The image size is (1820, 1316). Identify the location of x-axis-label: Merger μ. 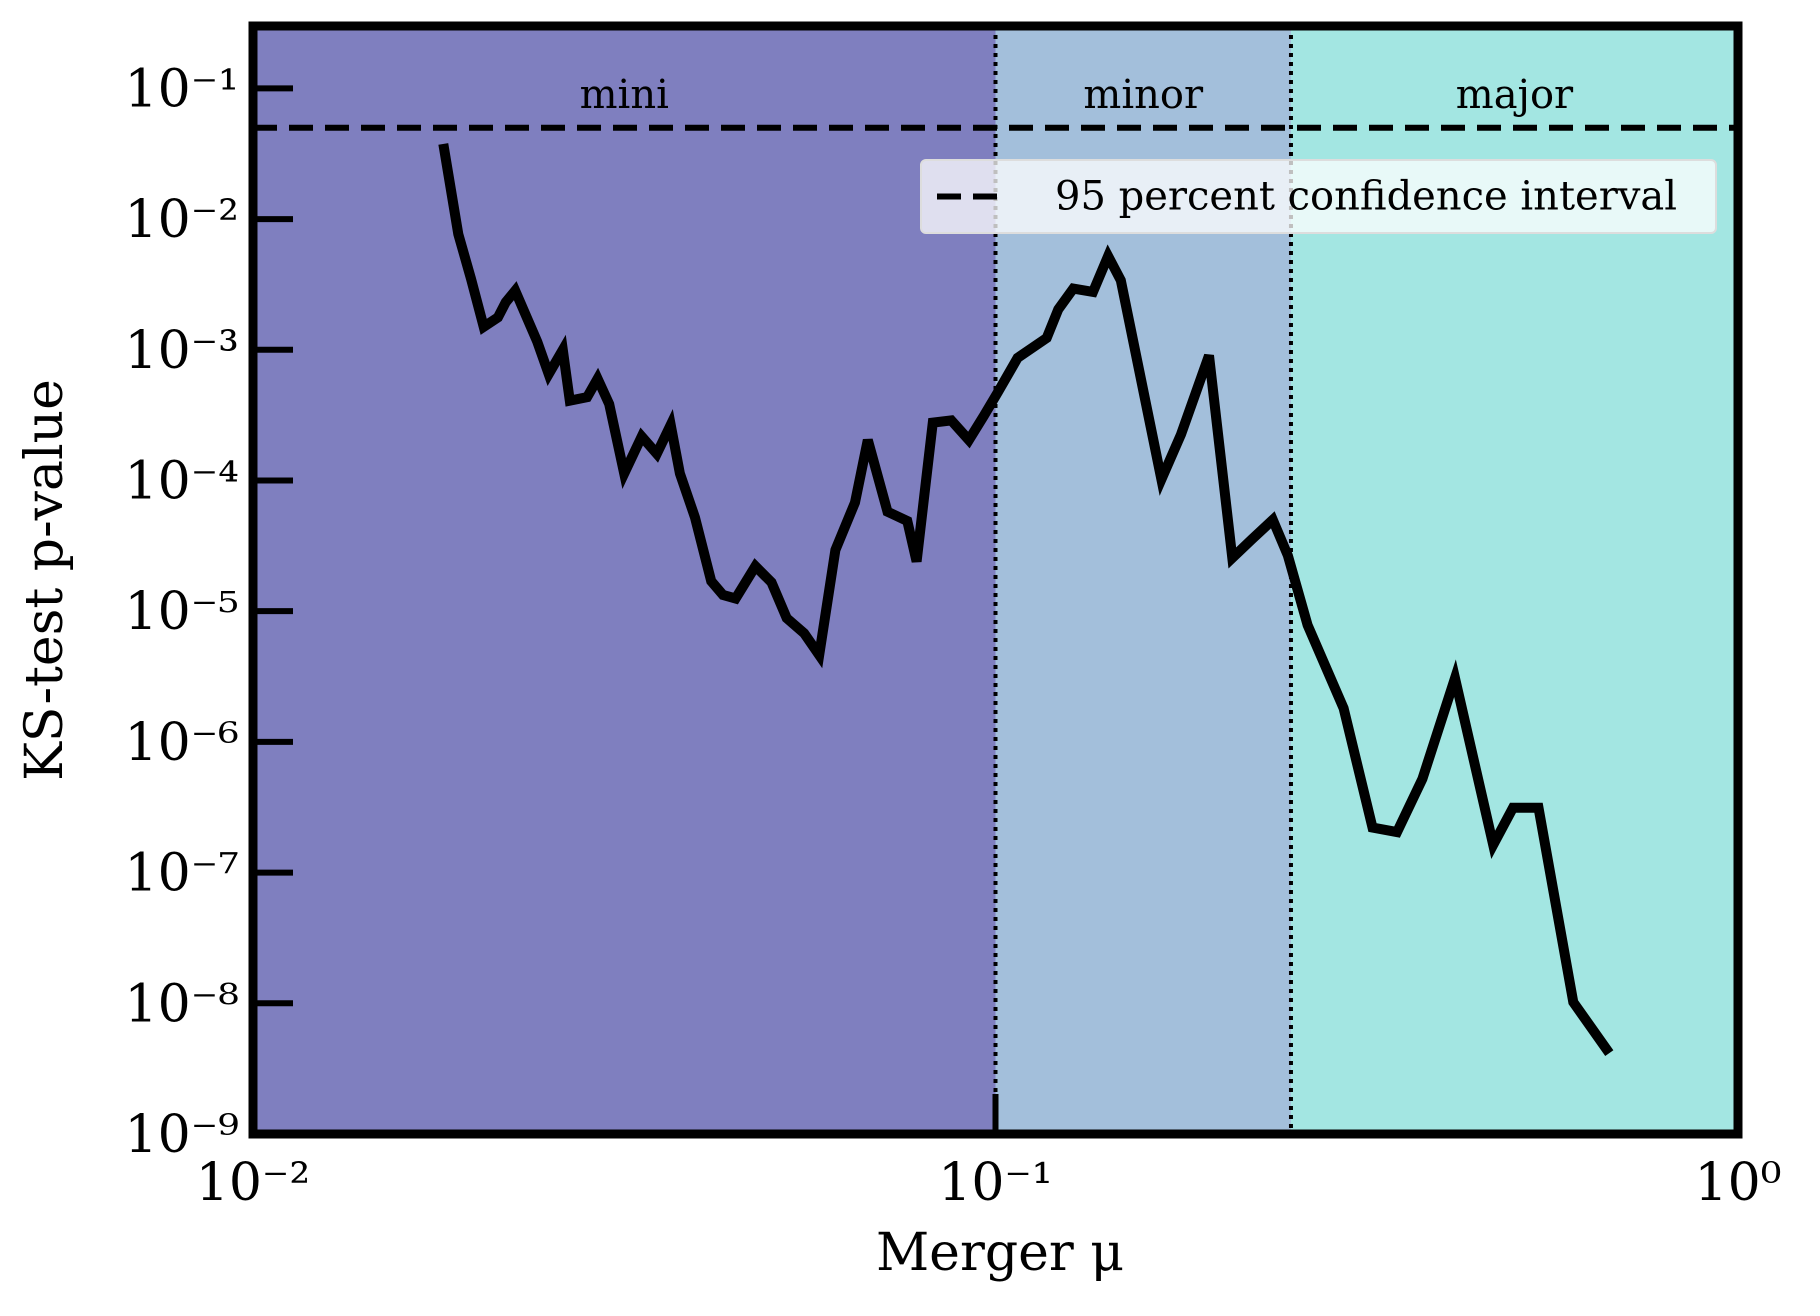
(1000, 1253).